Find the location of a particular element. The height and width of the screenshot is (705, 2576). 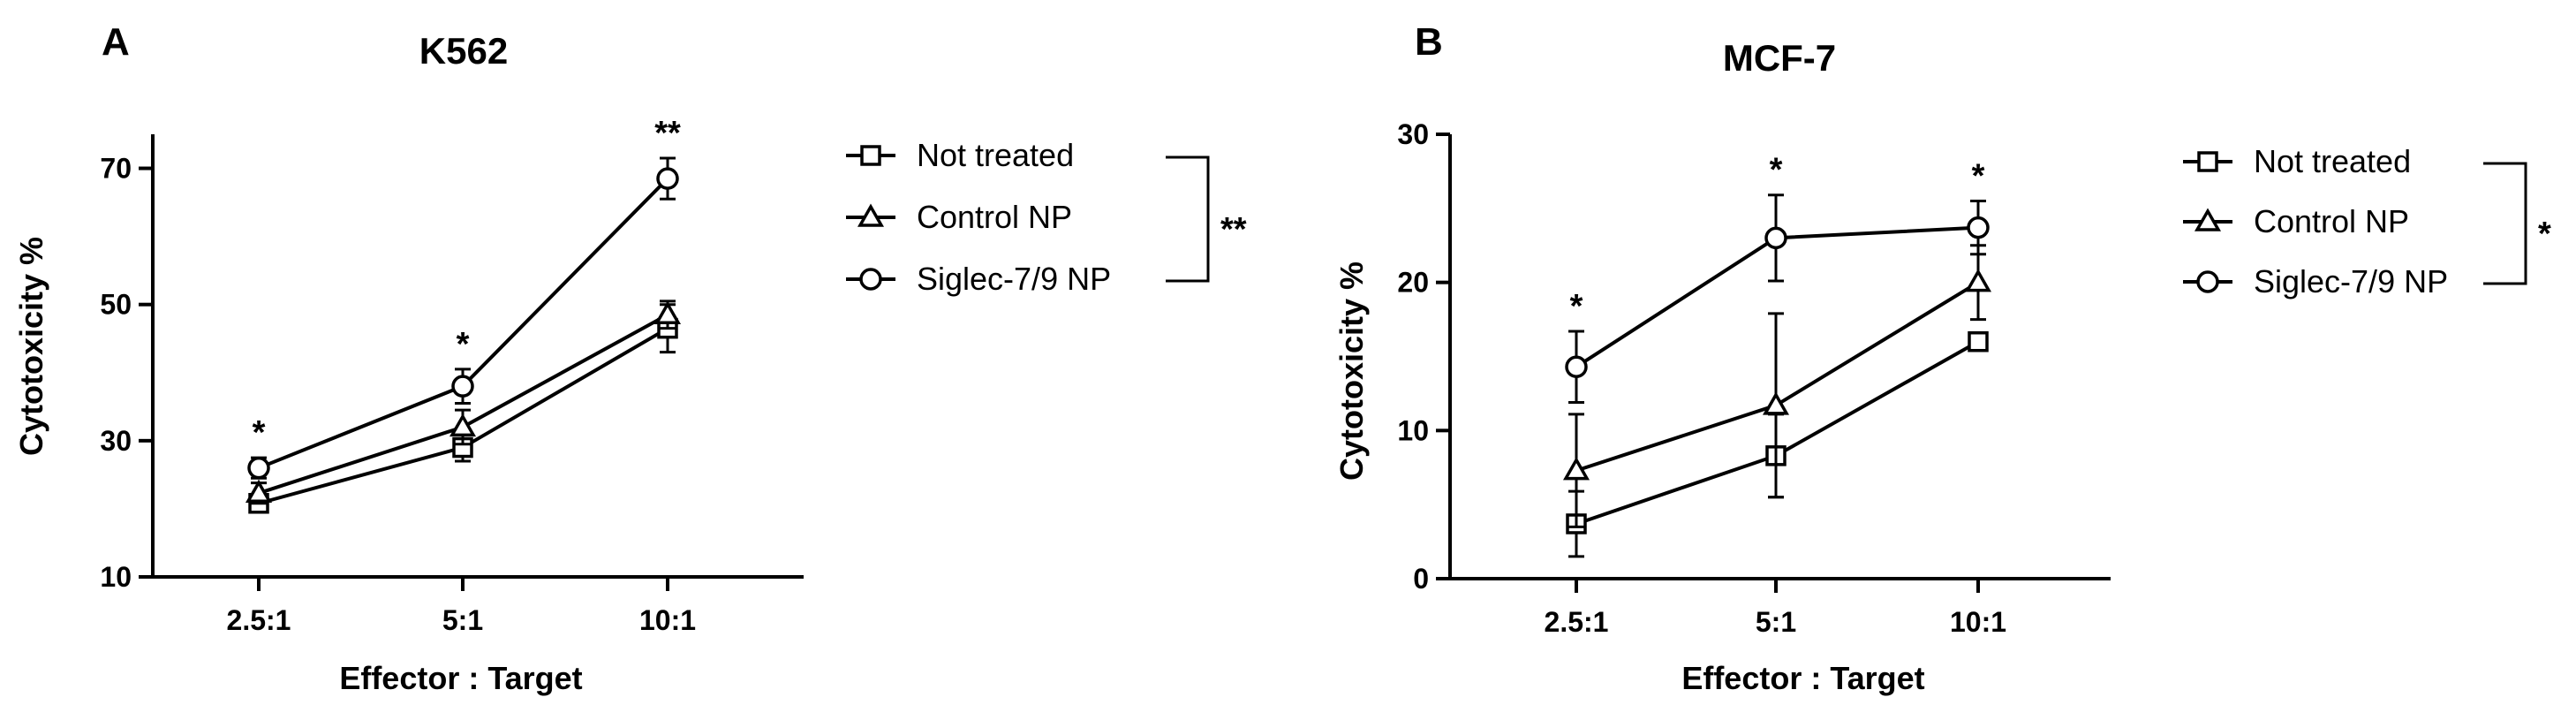

panel-b-series-circle is located at coordinates (1777, 298).